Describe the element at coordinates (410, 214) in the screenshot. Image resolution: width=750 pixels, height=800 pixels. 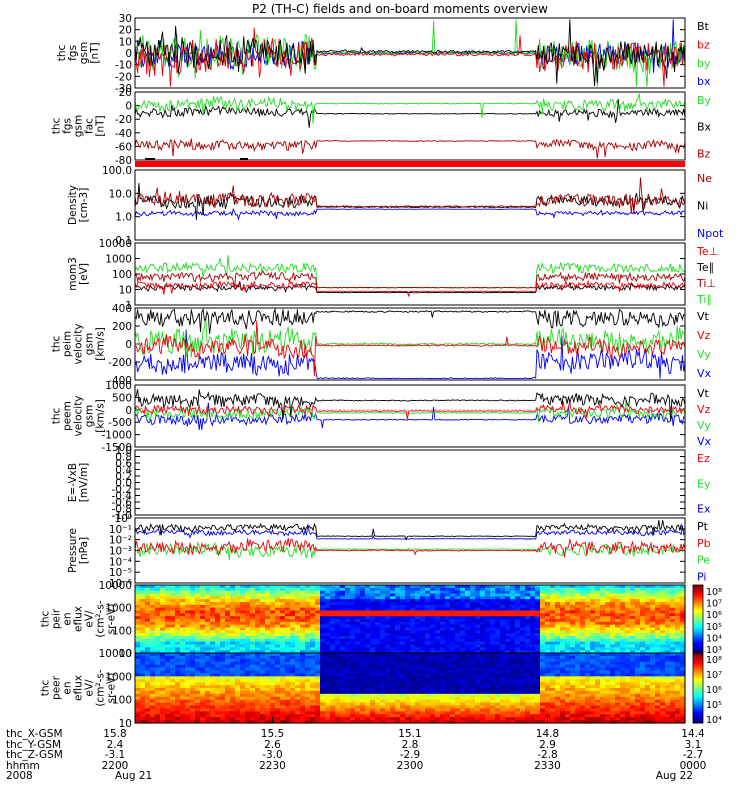
I see `series-line-npot` at that location.